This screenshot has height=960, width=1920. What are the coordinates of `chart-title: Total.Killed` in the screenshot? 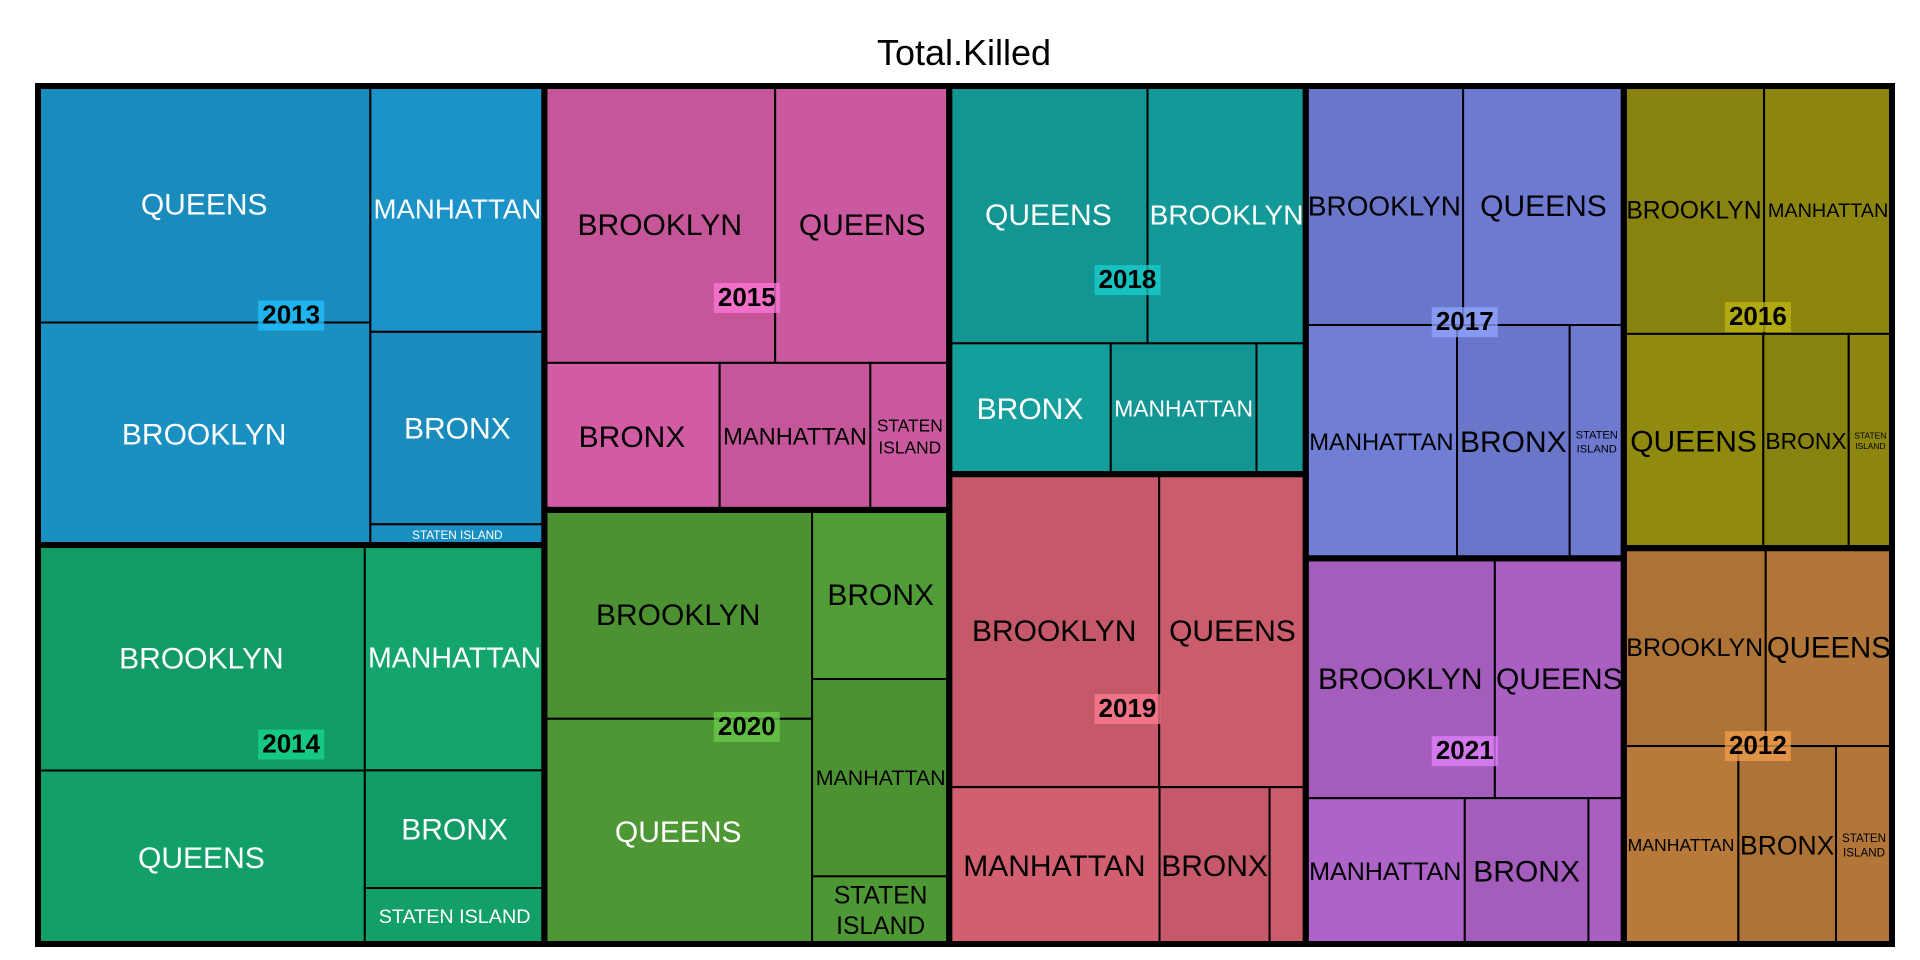 It's located at (964, 52).